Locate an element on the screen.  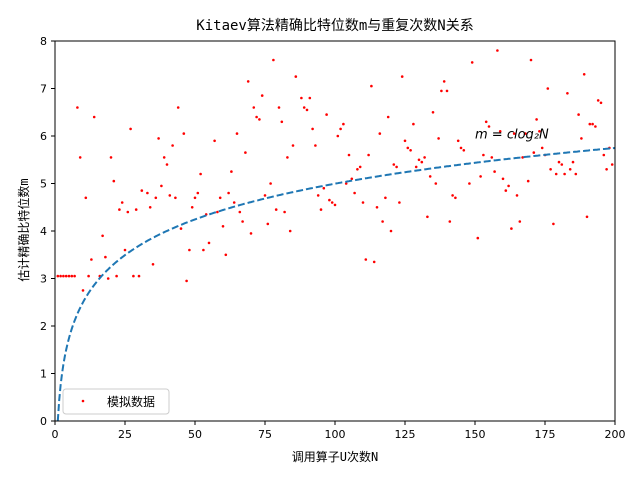
legend: 模拟数据 is located at coordinates (116, 401).